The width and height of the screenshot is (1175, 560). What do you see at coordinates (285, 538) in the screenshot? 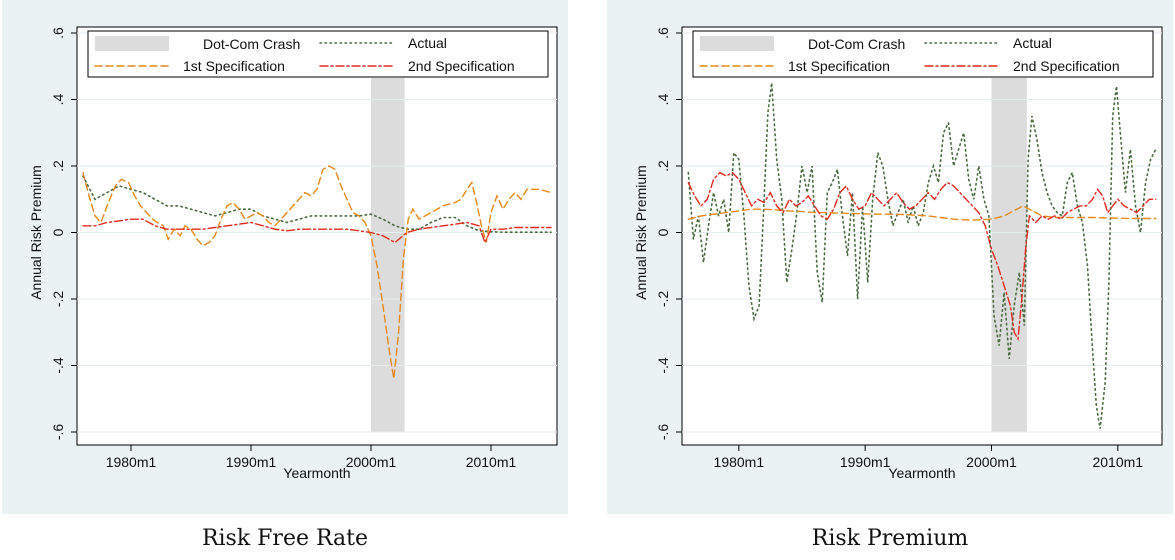
I see `caption-risk-free-rate: Risk Free Rate` at bounding box center [285, 538].